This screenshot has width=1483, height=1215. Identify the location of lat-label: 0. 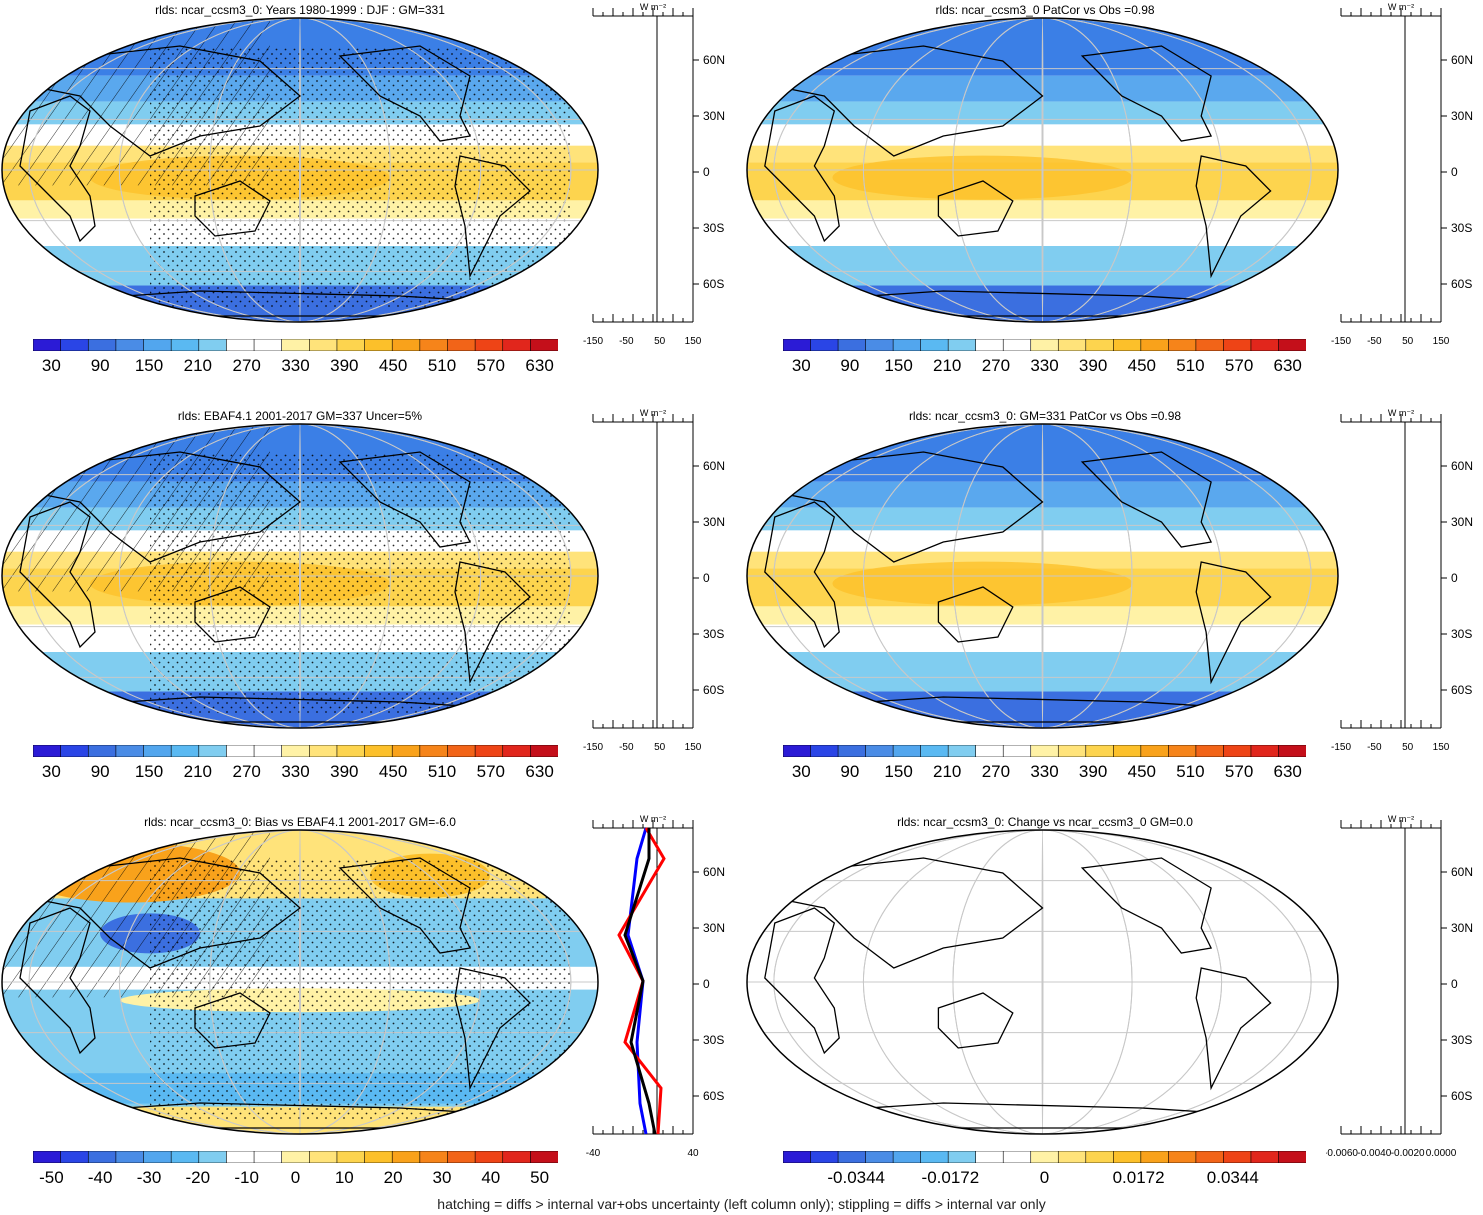
(706, 172).